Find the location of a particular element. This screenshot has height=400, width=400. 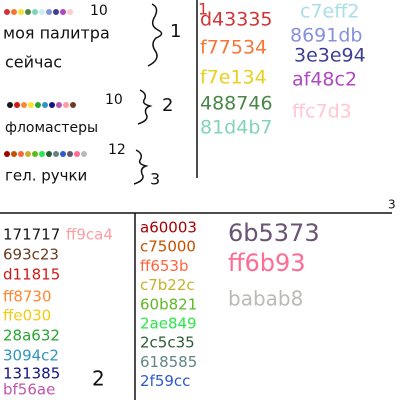

color-code: c7b22c is located at coordinates (167, 285).